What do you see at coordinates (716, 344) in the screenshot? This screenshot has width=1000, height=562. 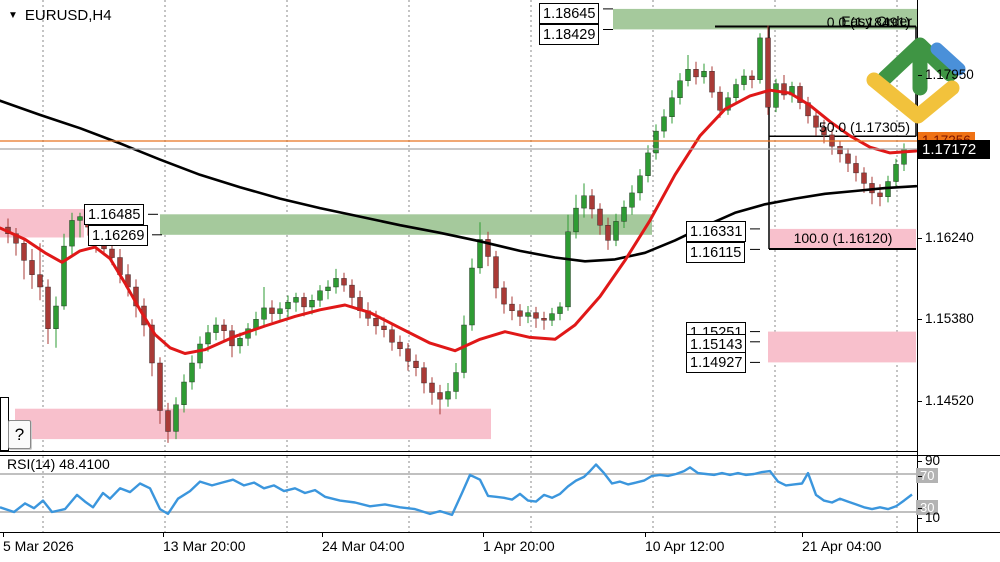 I see `price-level-label: 1.15143` at bounding box center [716, 344].